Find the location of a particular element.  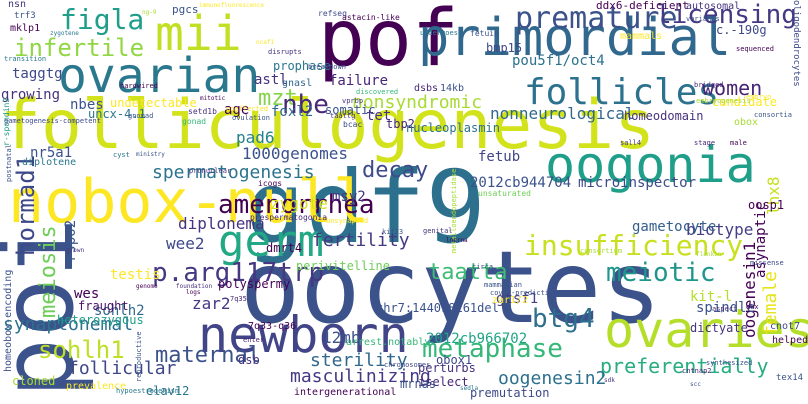

word: fetuin is located at coordinates (484, 33).